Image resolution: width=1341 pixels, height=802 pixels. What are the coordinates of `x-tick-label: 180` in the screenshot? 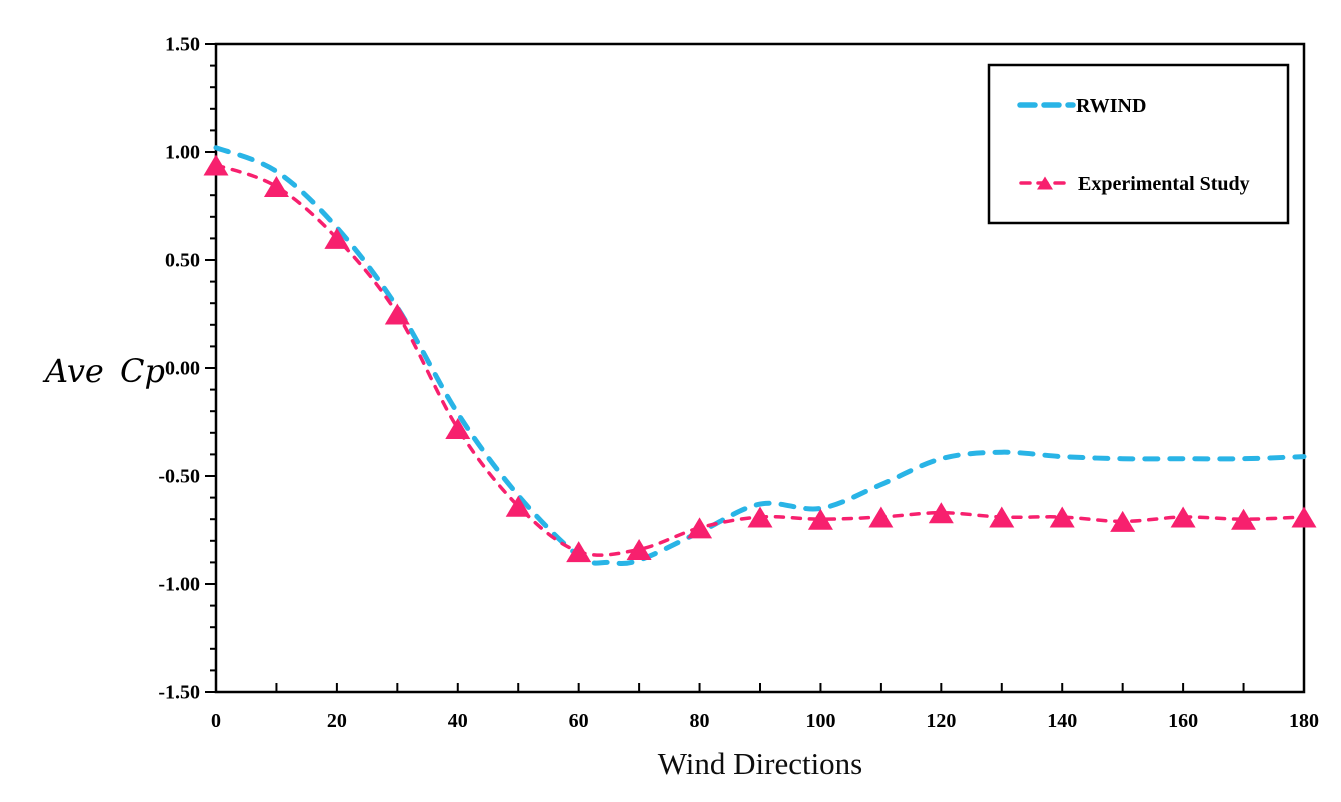 It's located at (1304, 721).